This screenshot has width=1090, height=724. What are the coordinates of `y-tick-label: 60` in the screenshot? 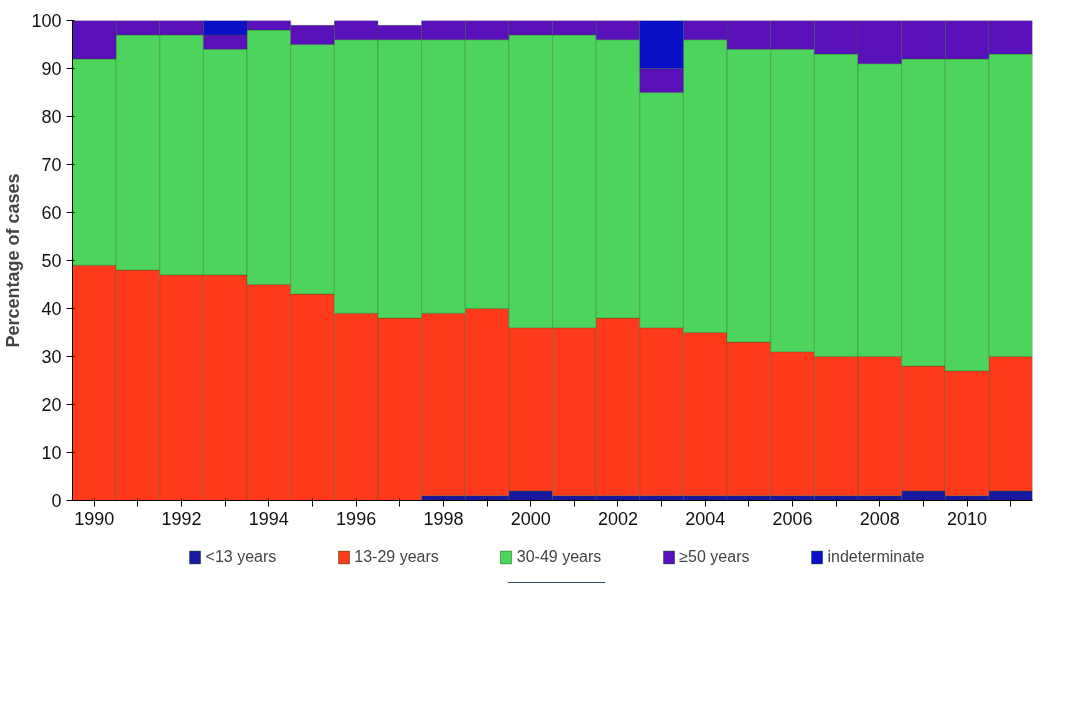 It's located at (51, 213).